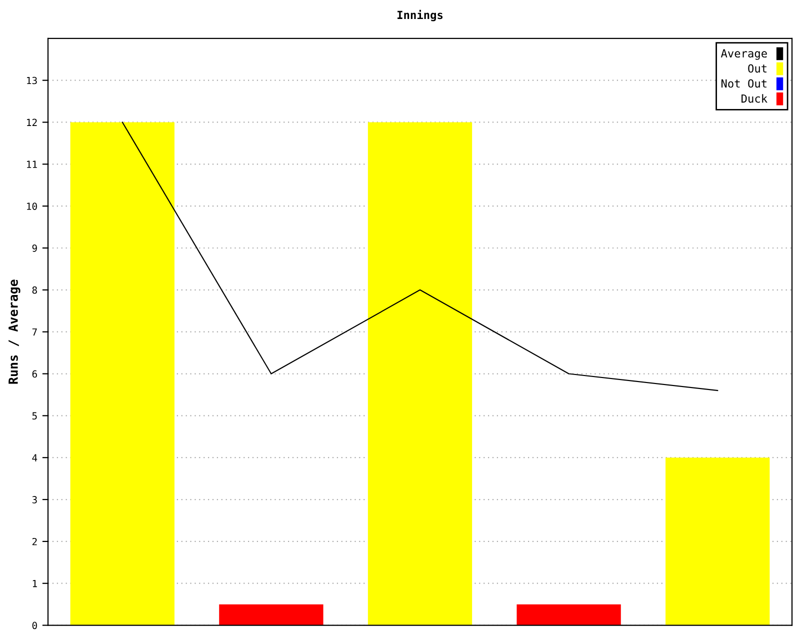 The image size is (800, 640). I want to click on y-tick-label: 6, so click(34, 374).